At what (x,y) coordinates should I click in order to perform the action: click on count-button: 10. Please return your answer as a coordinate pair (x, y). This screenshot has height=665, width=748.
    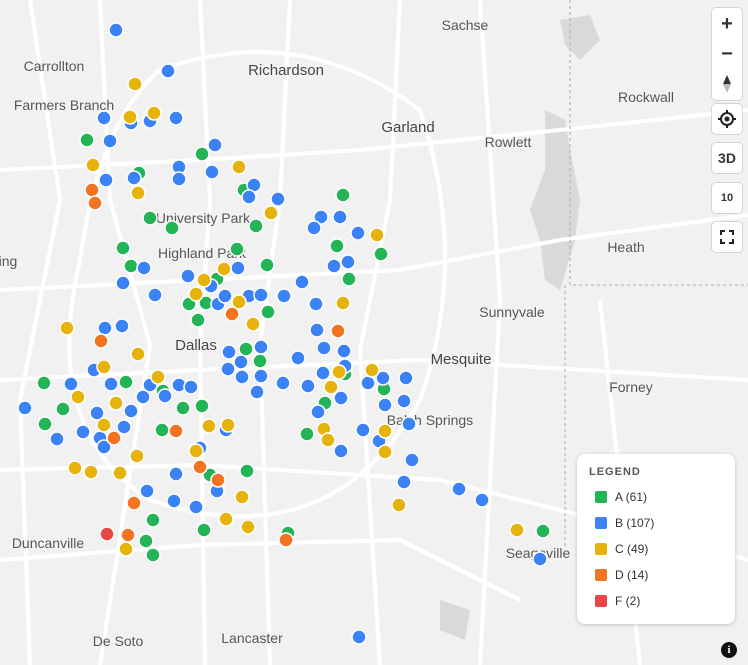
    Looking at the image, I should click on (727, 198).